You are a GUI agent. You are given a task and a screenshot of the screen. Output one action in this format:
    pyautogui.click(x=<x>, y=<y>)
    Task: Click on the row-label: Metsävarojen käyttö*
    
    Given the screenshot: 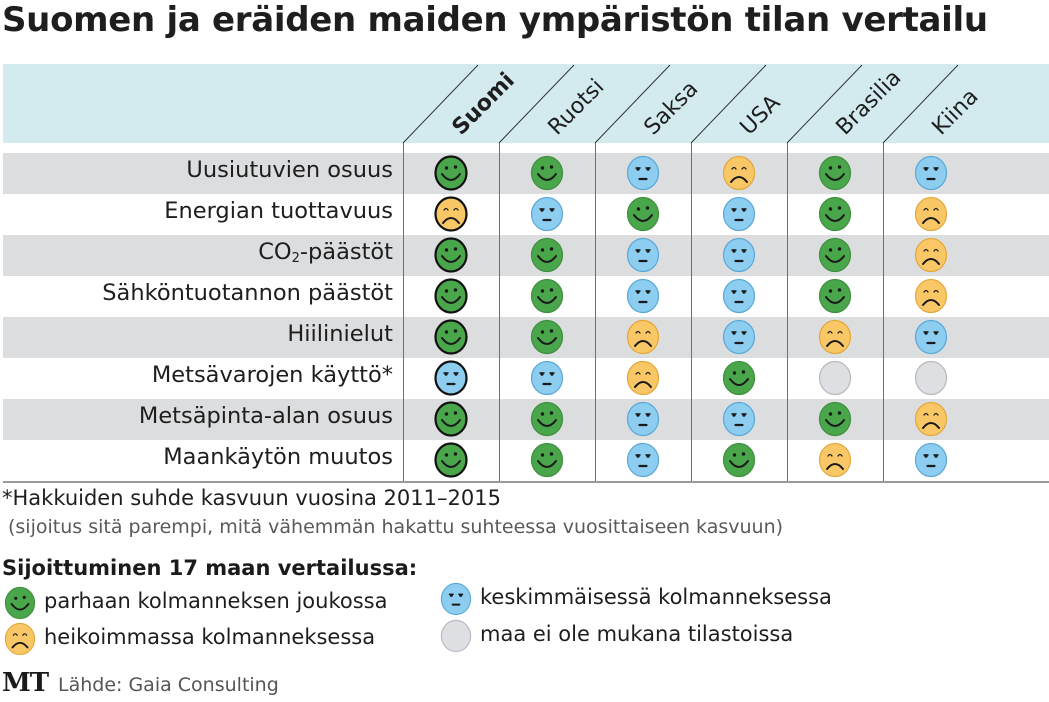 What is the action you would take?
    pyautogui.click(x=272, y=375)
    